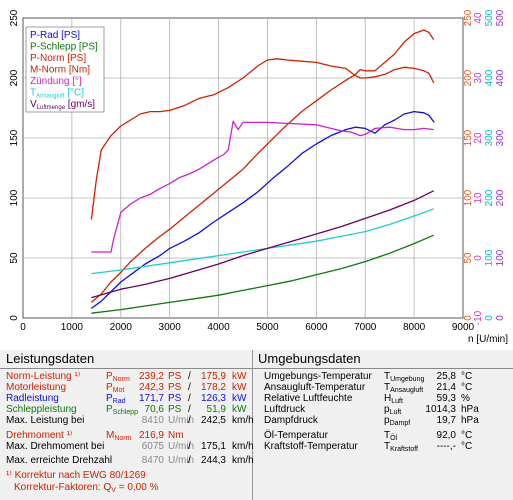 This screenshot has height=500, width=513. Describe the element at coordinates (256, 421) in the screenshot. I see `umgebung-row: Dampfdruck pDampf 19,7 hPa` at that location.